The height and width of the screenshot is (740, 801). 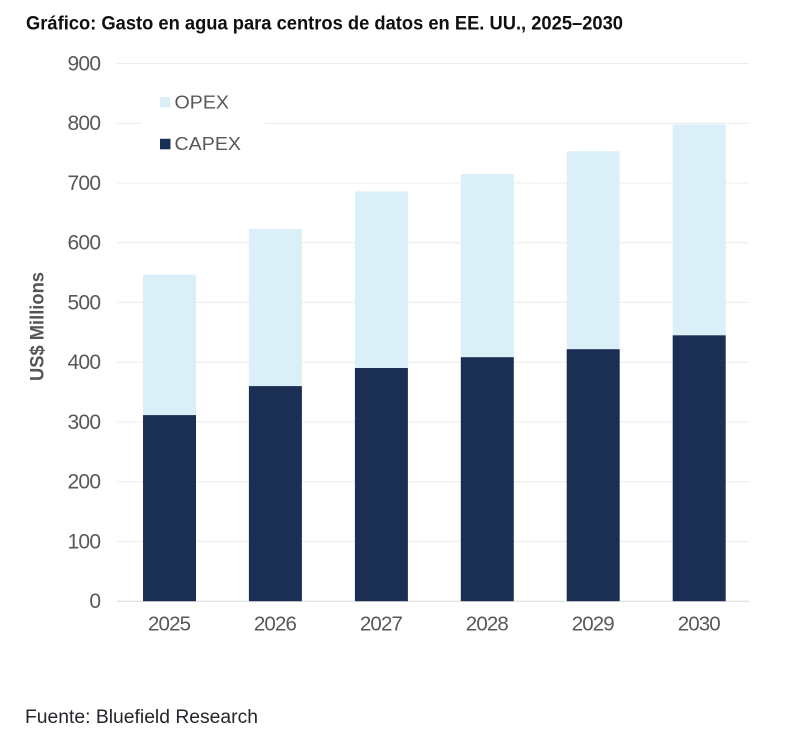 What do you see at coordinates (85, 123) in the screenshot?
I see `svg-text: 800` at bounding box center [85, 123].